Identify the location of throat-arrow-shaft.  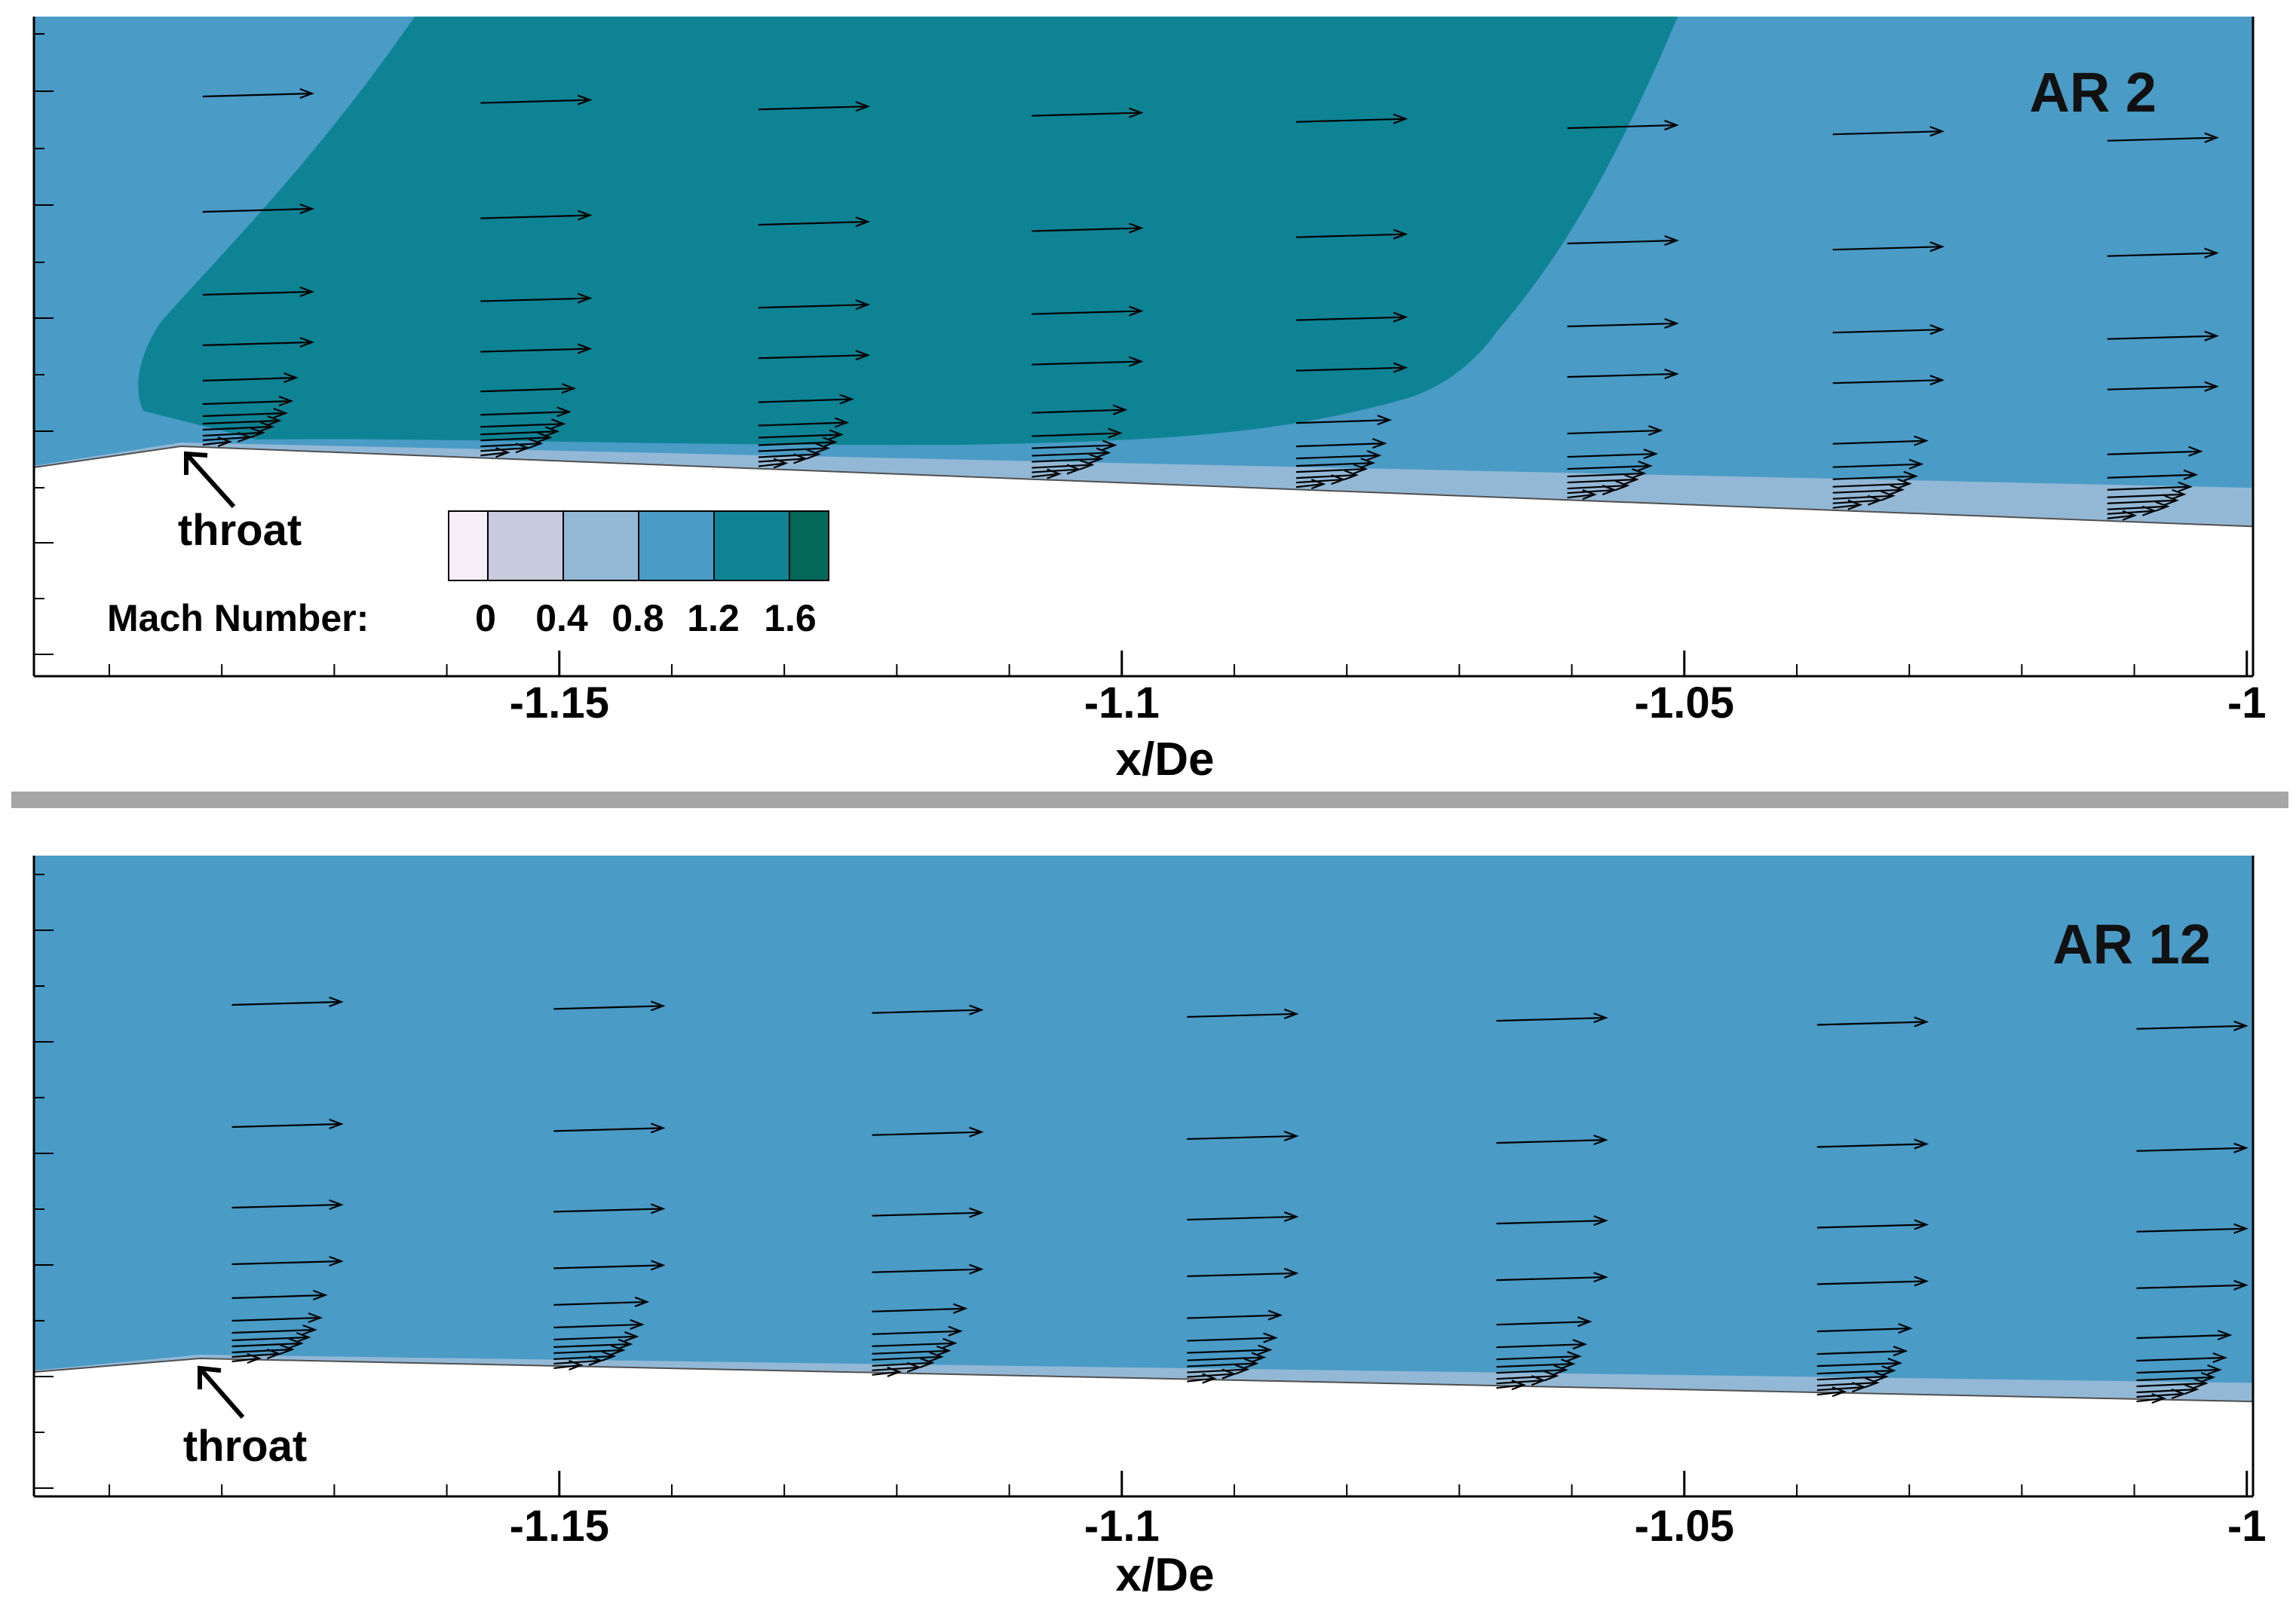
(210, 480).